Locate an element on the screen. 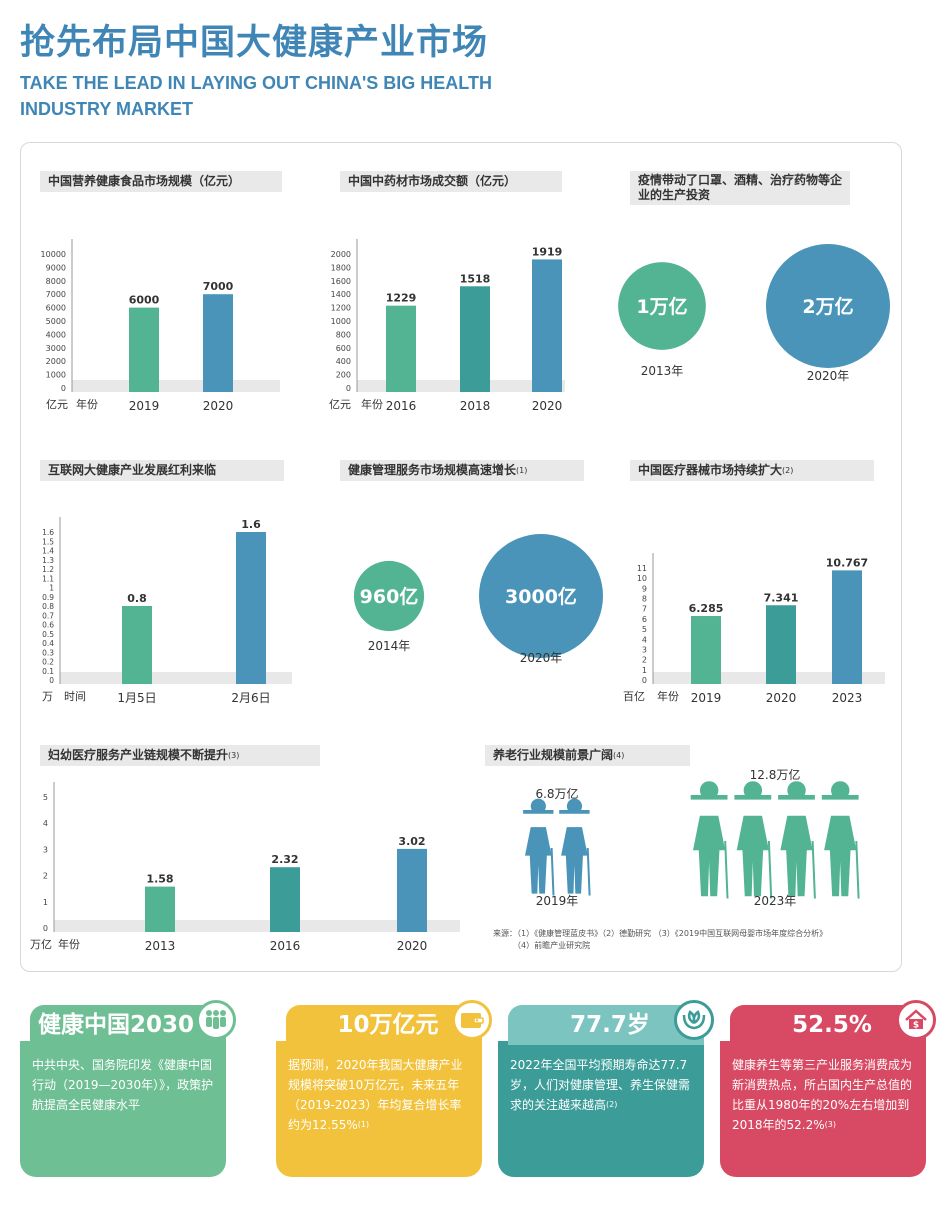 The height and width of the screenshot is (1216, 948). bubble-label: 1万亿 is located at coordinates (661, 306).